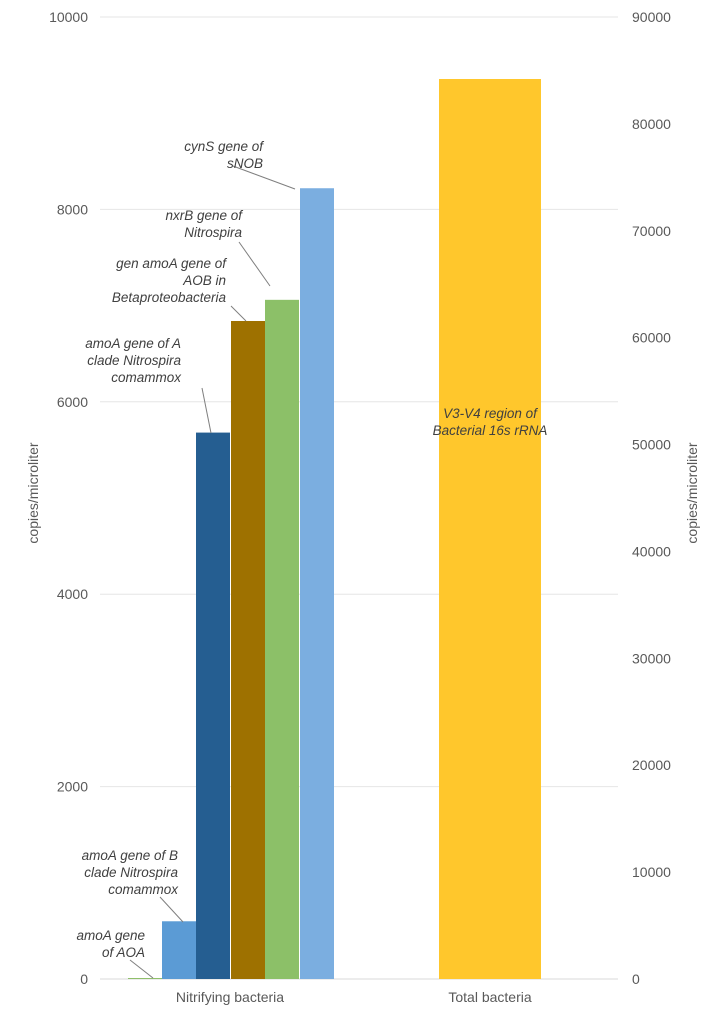  Describe the element at coordinates (204, 280) in the screenshot. I see `bar-annotation-line: AOB in` at that location.